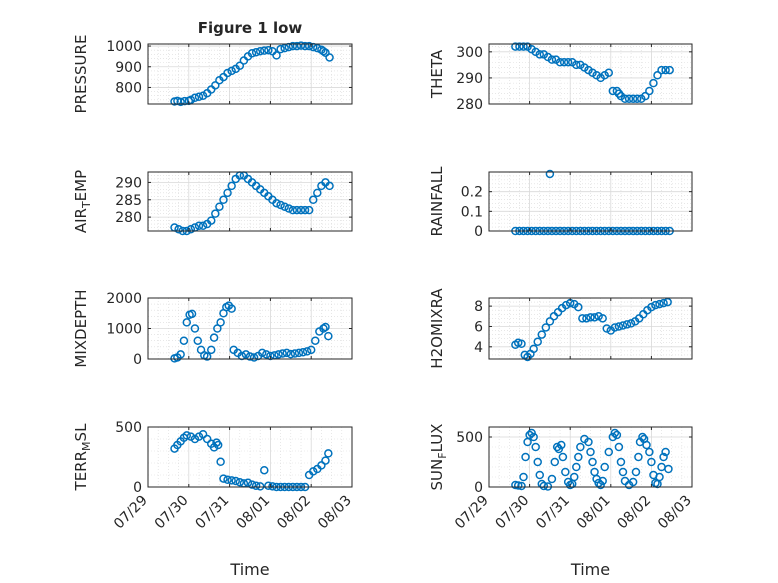 The width and height of the screenshot is (778, 583). Describe the element at coordinates (437, 201) in the screenshot. I see `y-axis-label: RAINFALL` at that location.